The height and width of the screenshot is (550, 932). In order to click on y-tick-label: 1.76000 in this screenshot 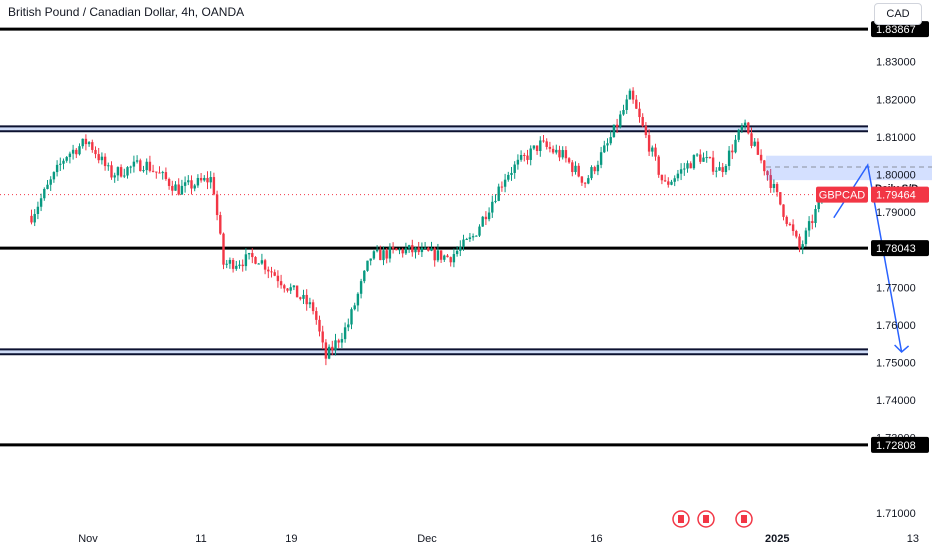, I will do `click(896, 326)`.